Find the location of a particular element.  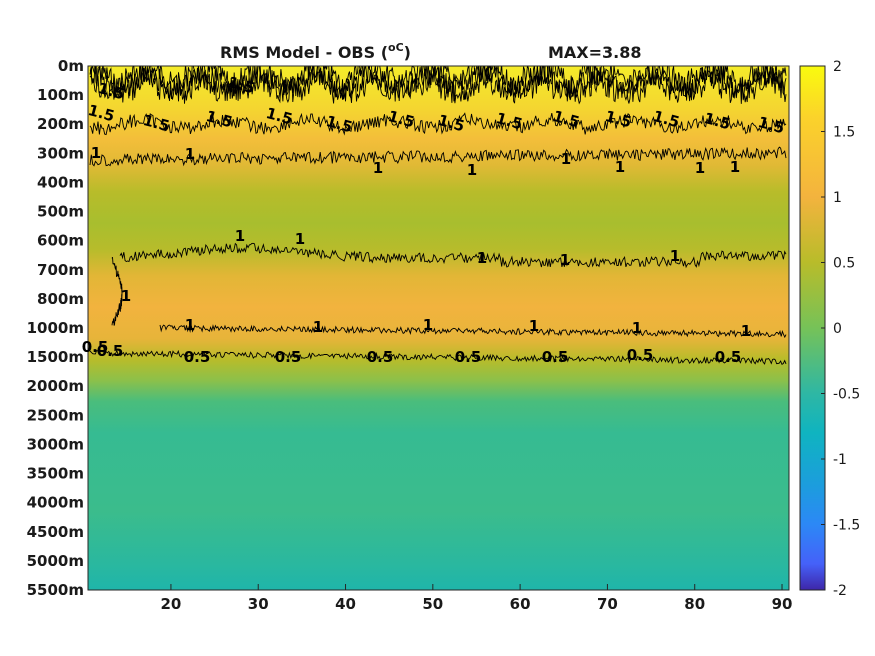

colorbar-tick-label: 0 is located at coordinates (837, 329).